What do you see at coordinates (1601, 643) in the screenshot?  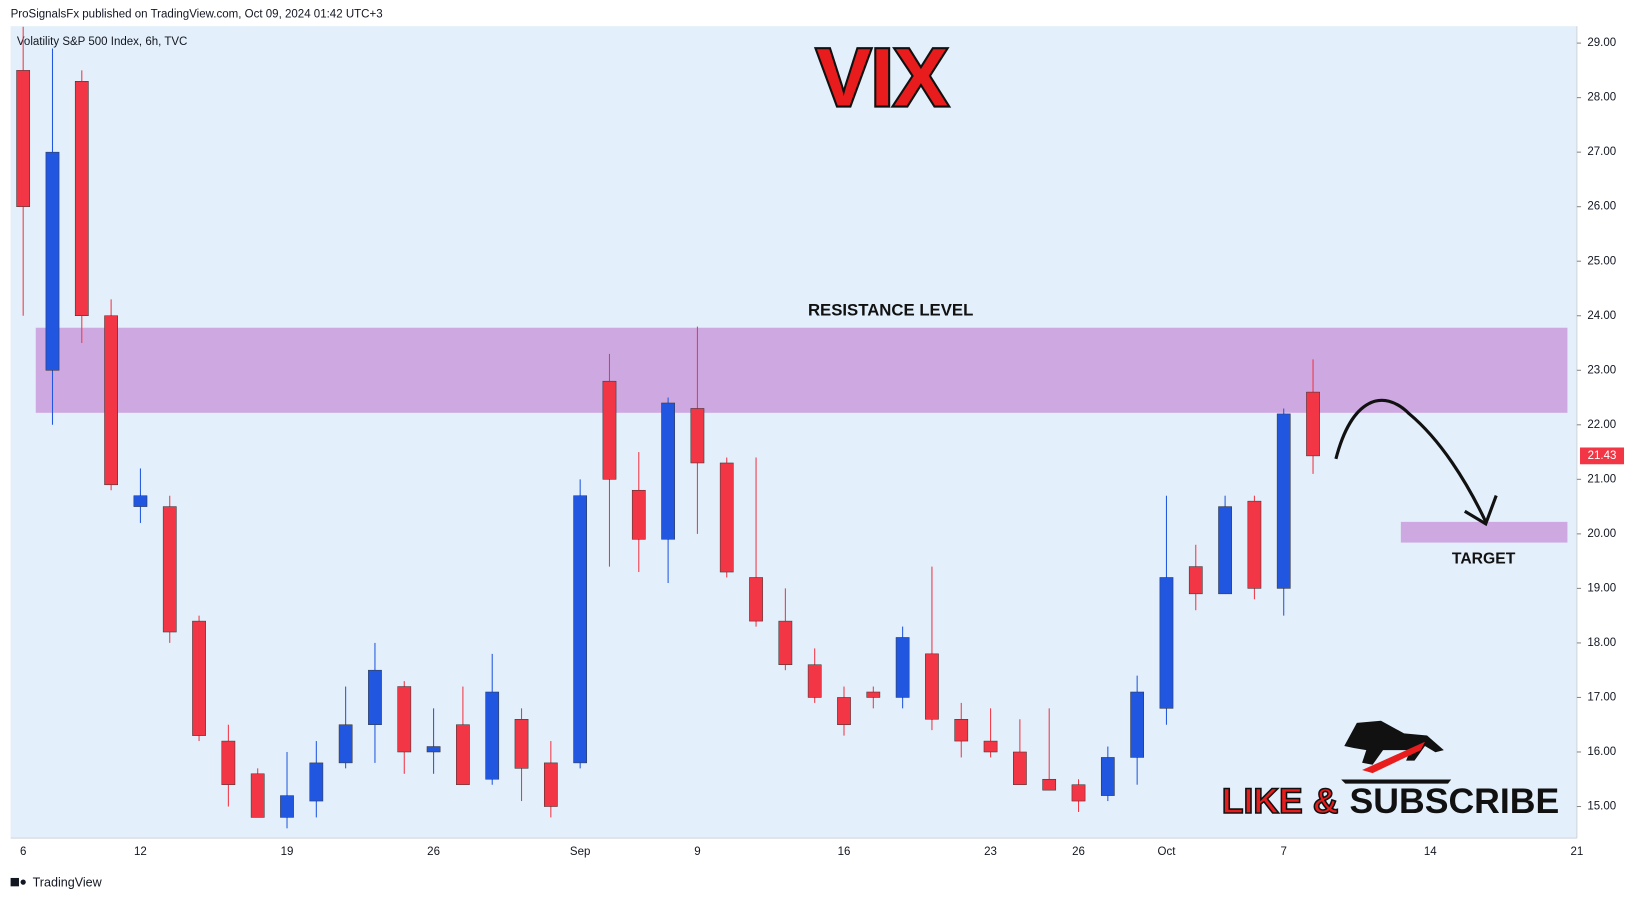 I see `y-tick-label: 18.00` at bounding box center [1601, 643].